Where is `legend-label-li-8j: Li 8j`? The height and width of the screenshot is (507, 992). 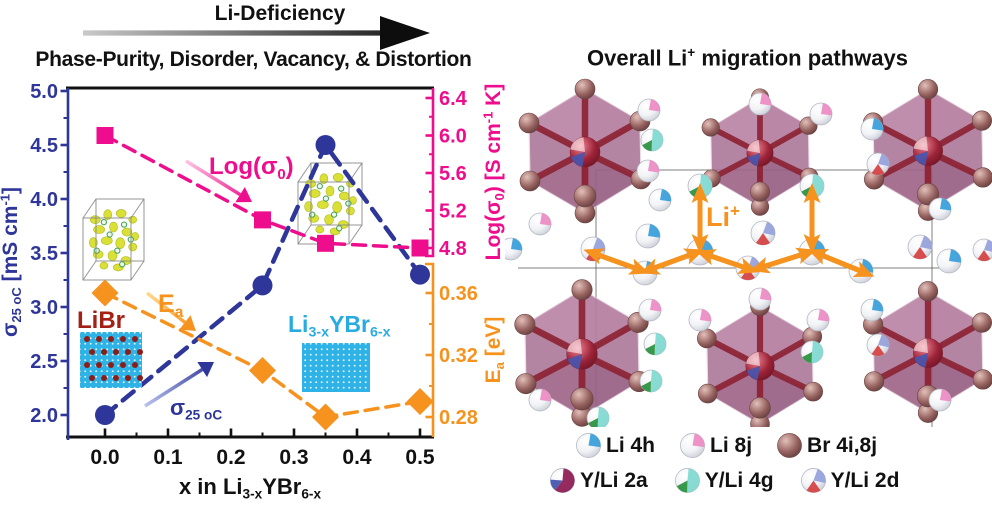 legend-label-li-8j: Li 8j is located at coordinates (731, 445).